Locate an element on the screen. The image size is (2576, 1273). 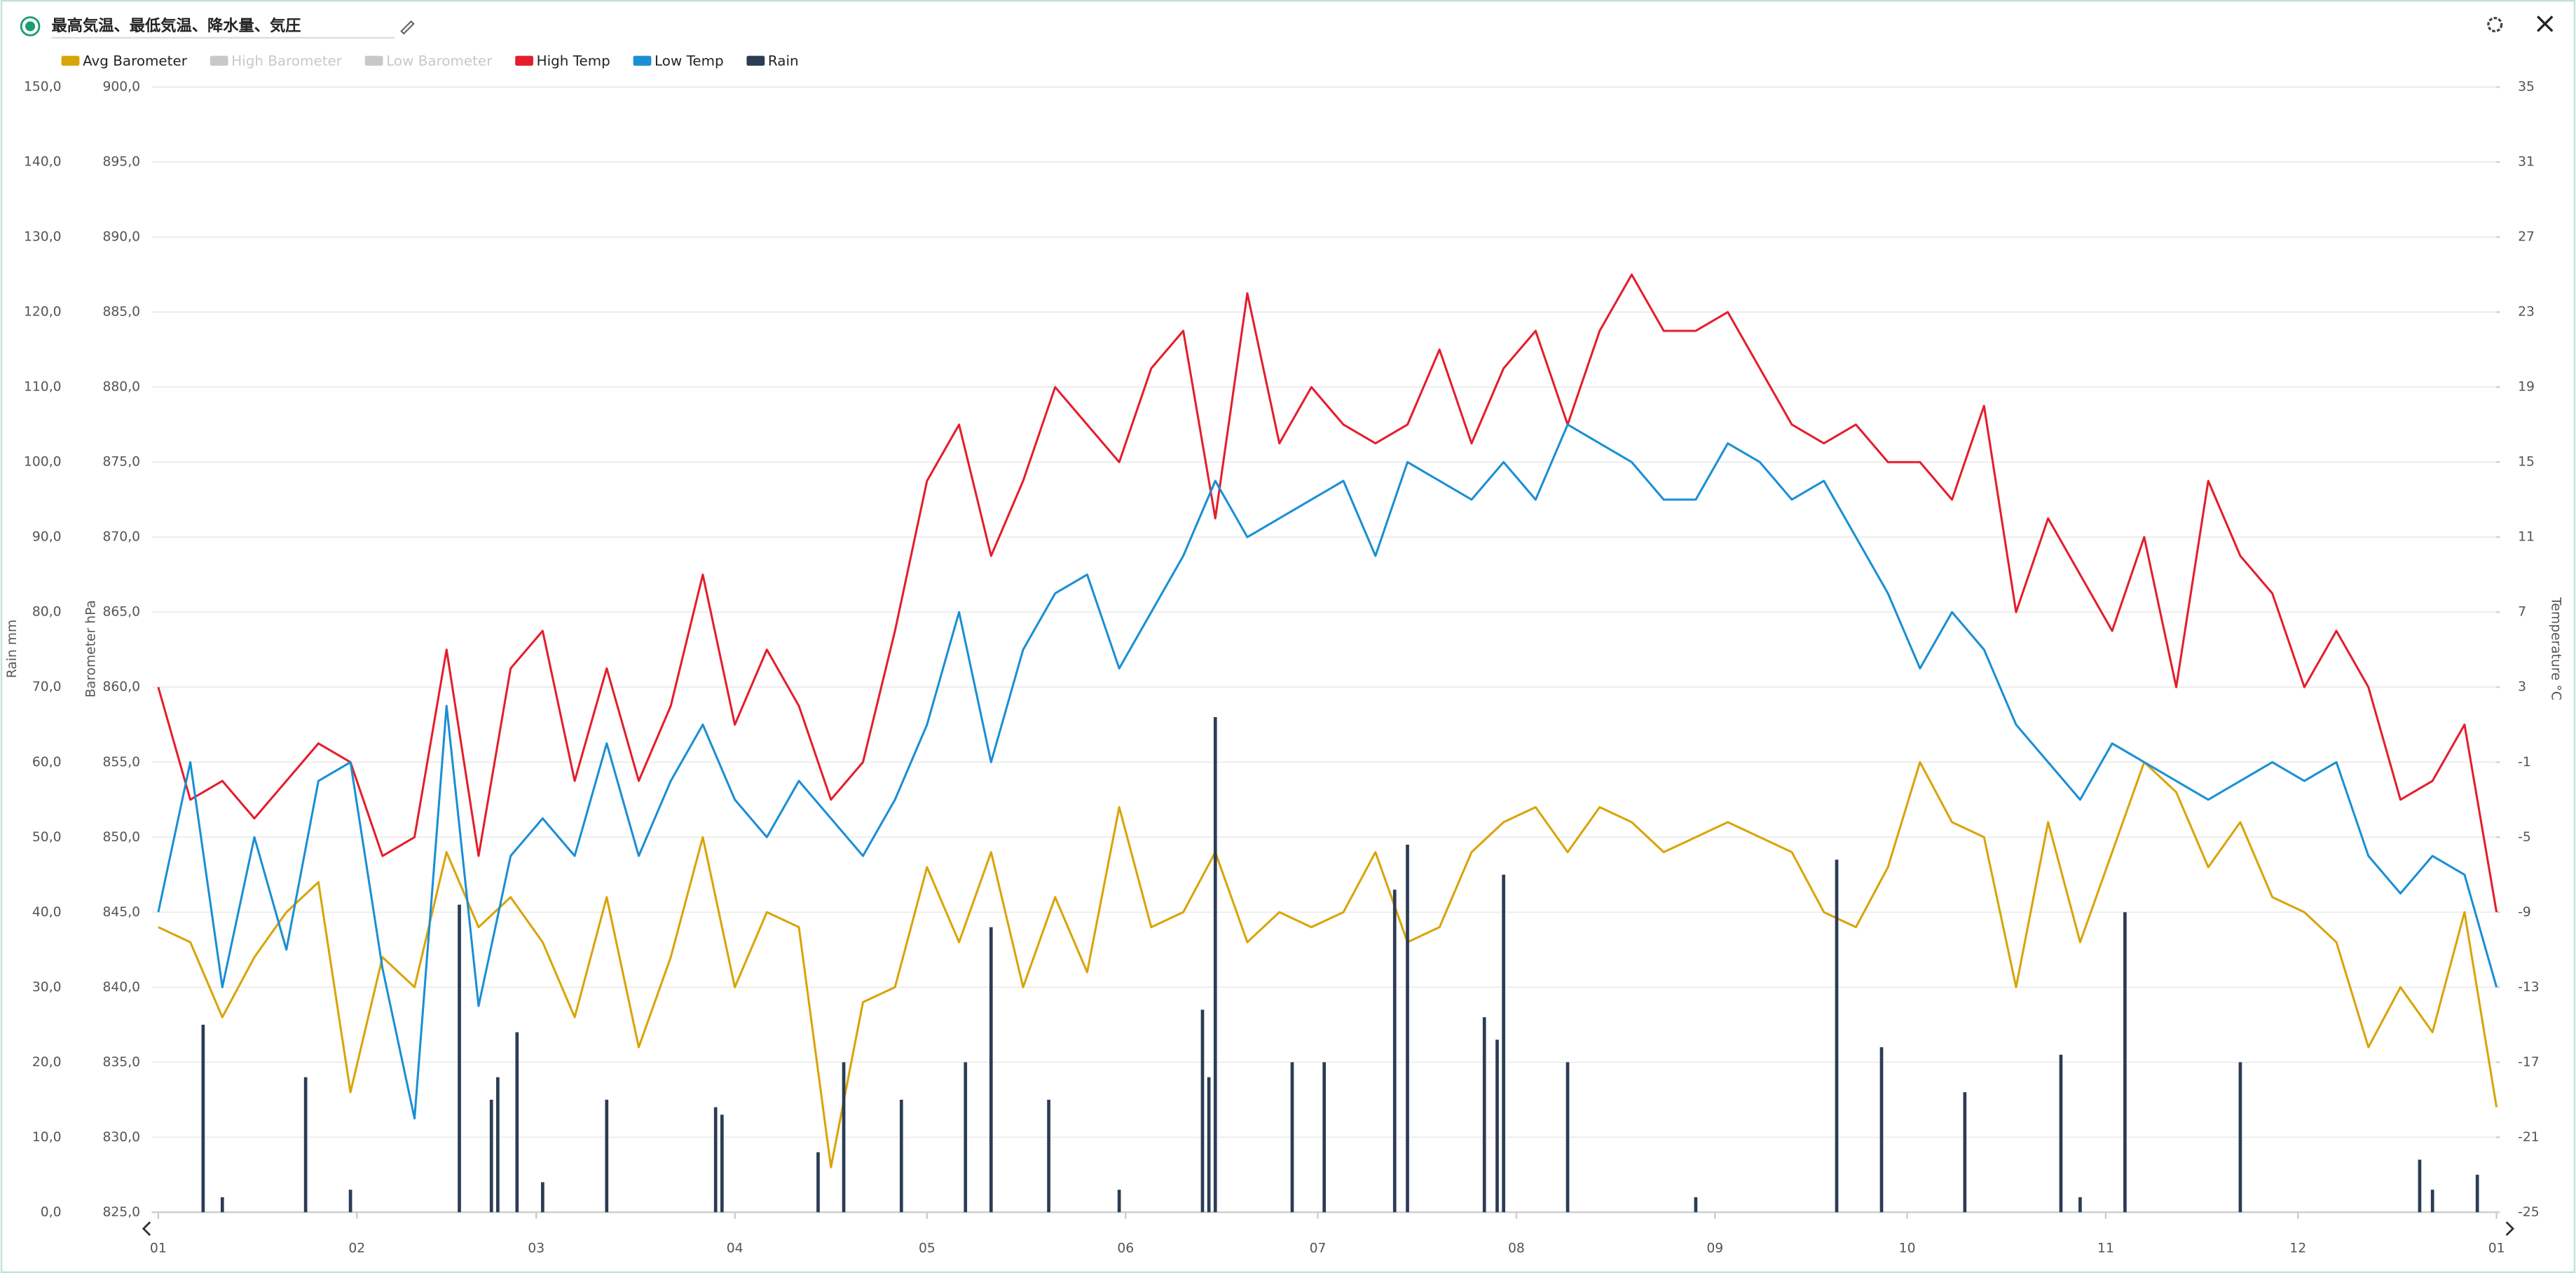
legend-label: High Temp is located at coordinates (573, 61).